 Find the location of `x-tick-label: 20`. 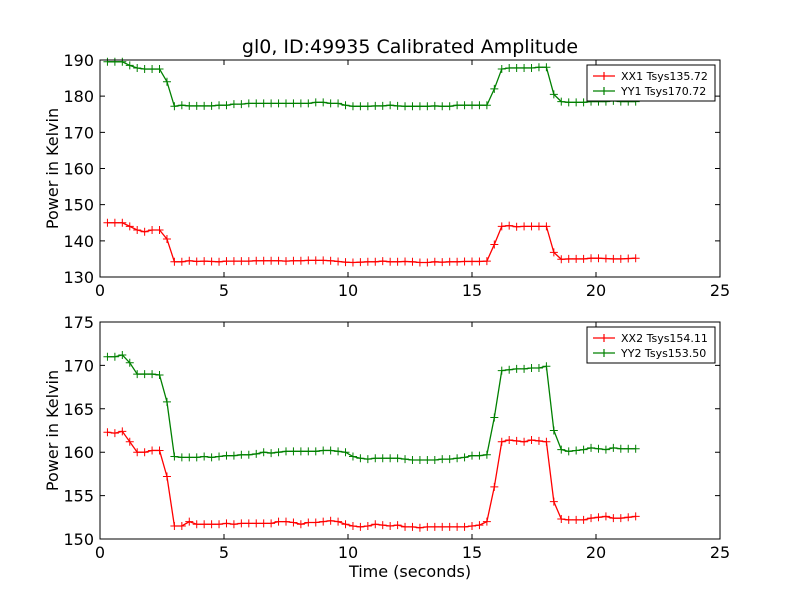

x-tick-label: 20 is located at coordinates (596, 290).